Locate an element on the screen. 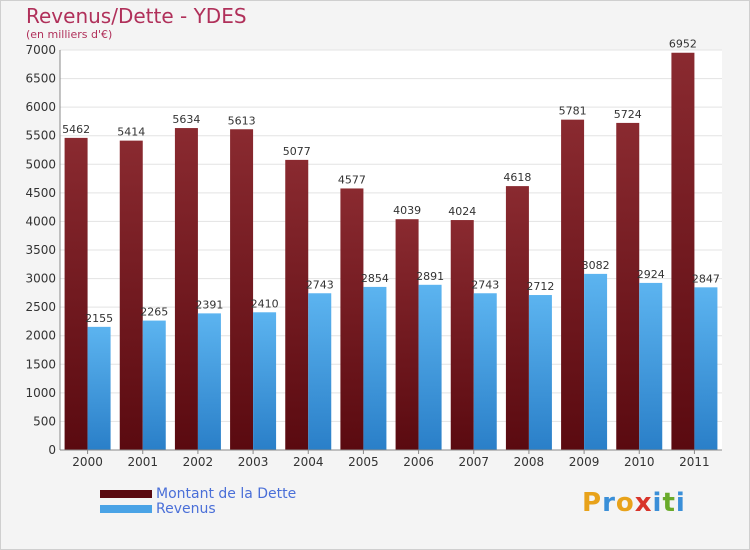 This screenshot has height=550, width=750. data-label: 2854 is located at coordinates (375, 278).